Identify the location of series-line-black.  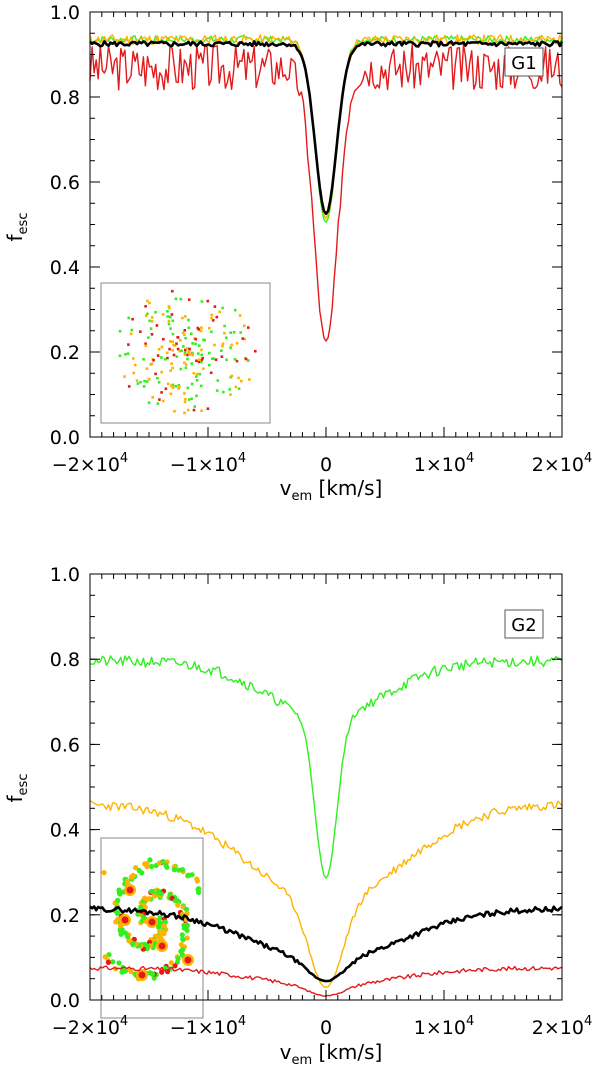
(326, 944).